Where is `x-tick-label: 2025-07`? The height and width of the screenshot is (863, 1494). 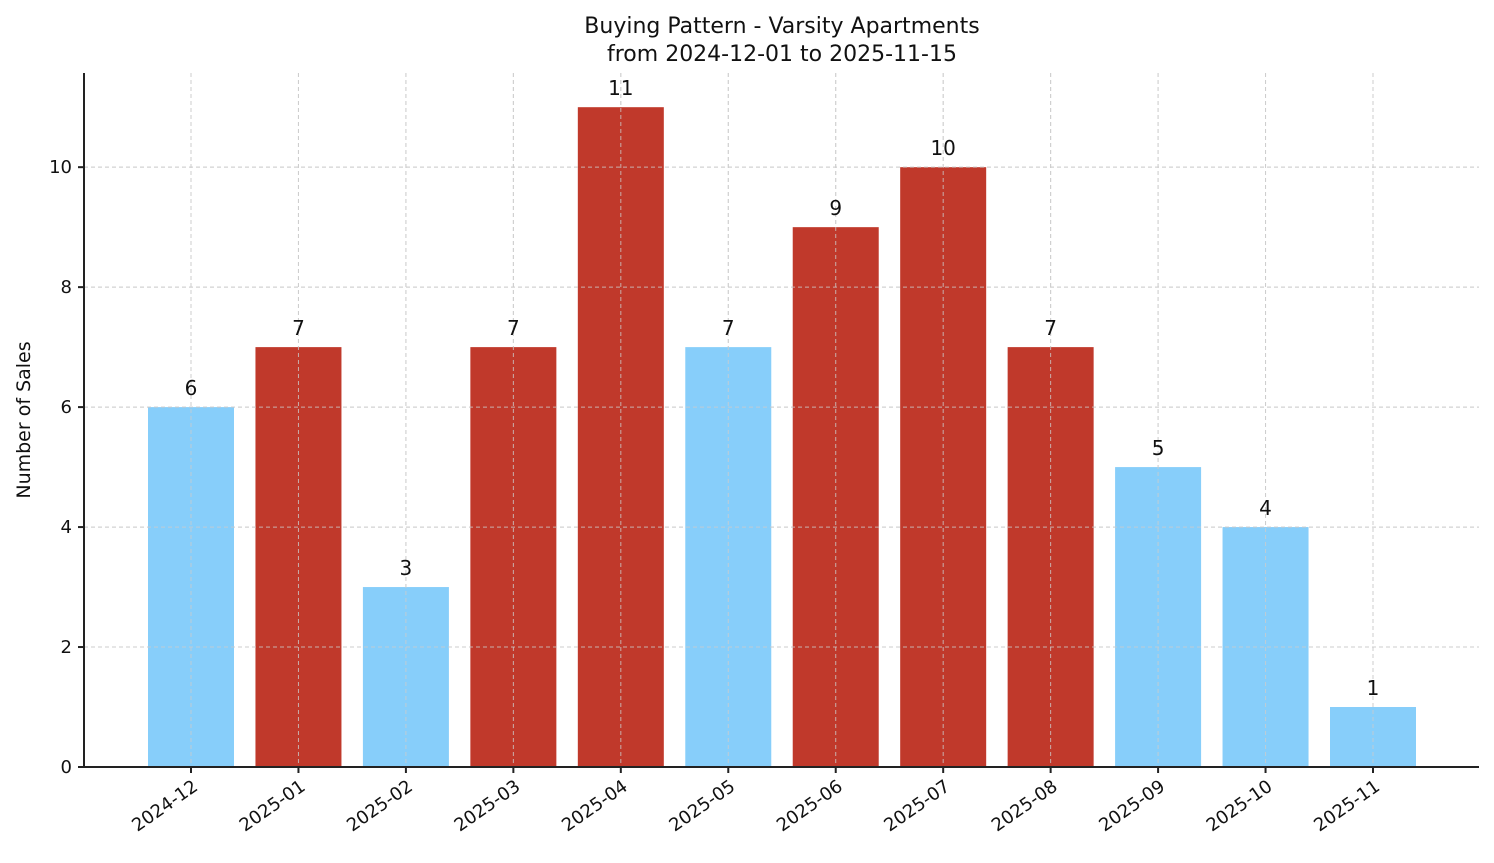
x-tick-label: 2025-07 is located at coordinates (917, 806).